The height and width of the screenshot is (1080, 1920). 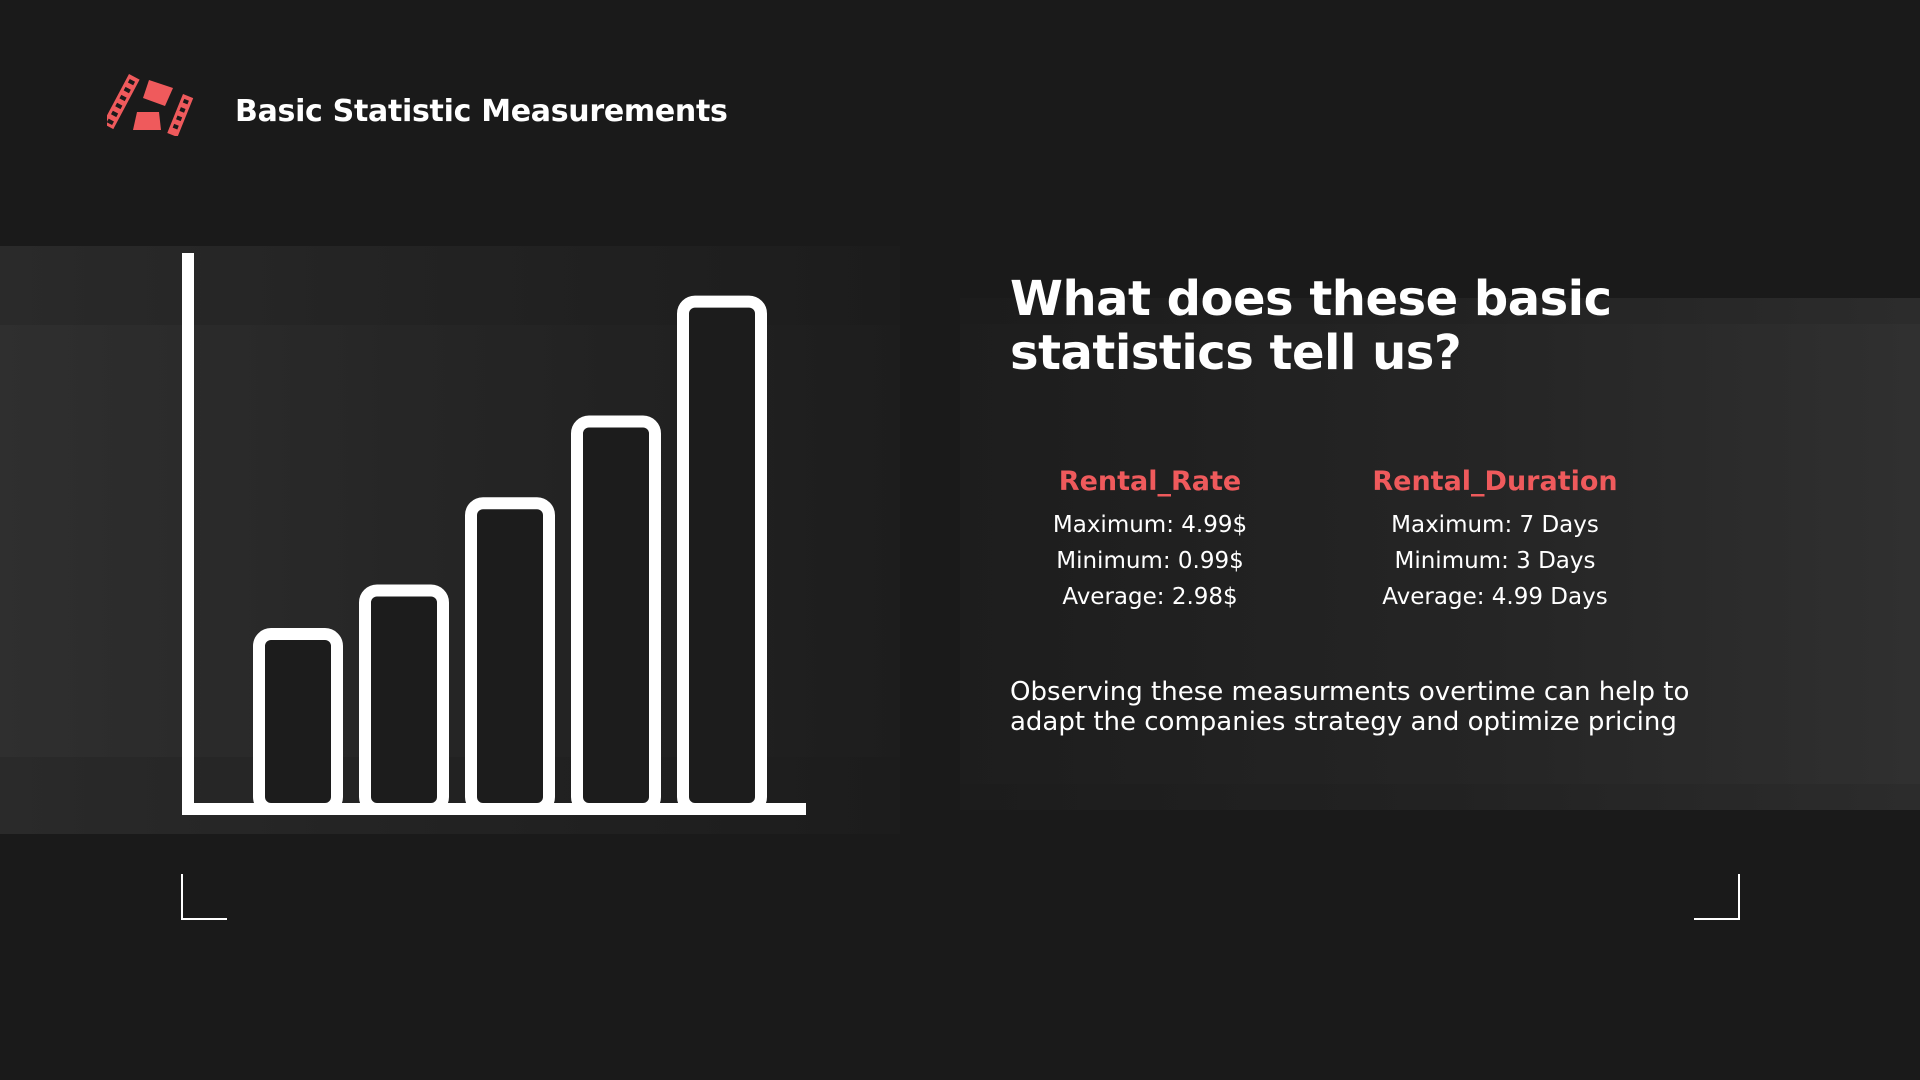 I want to click on bar-chart-bars, so click(x=510, y=555).